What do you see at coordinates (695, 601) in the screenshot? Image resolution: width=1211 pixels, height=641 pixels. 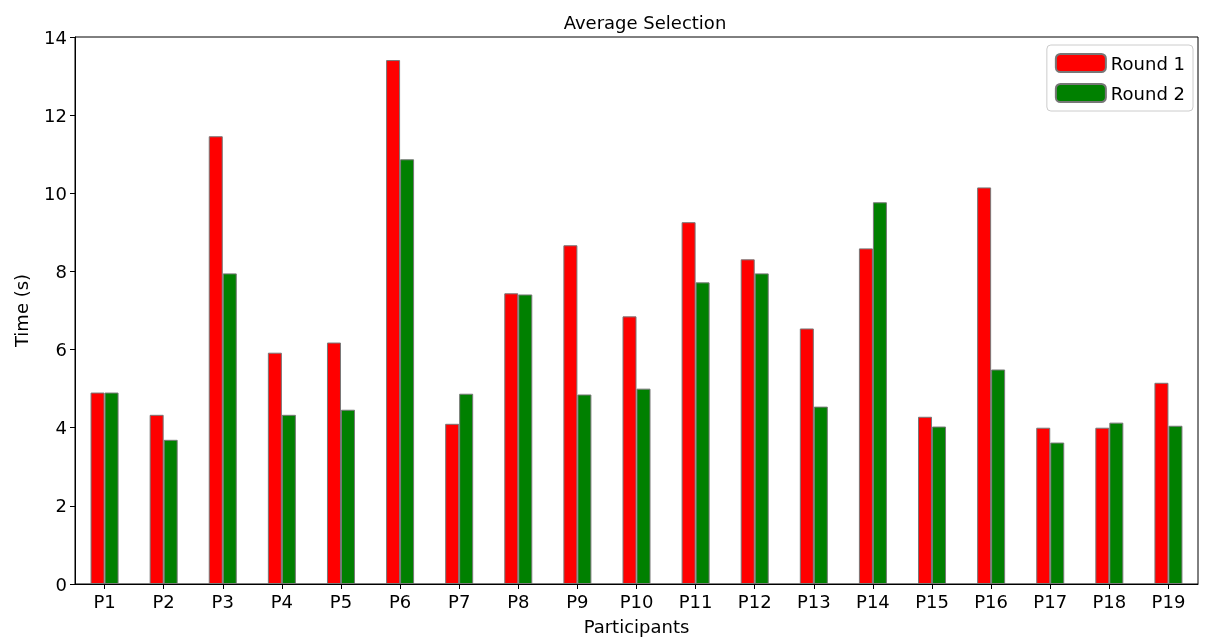 I see `x-tick-label: P11` at bounding box center [695, 601].